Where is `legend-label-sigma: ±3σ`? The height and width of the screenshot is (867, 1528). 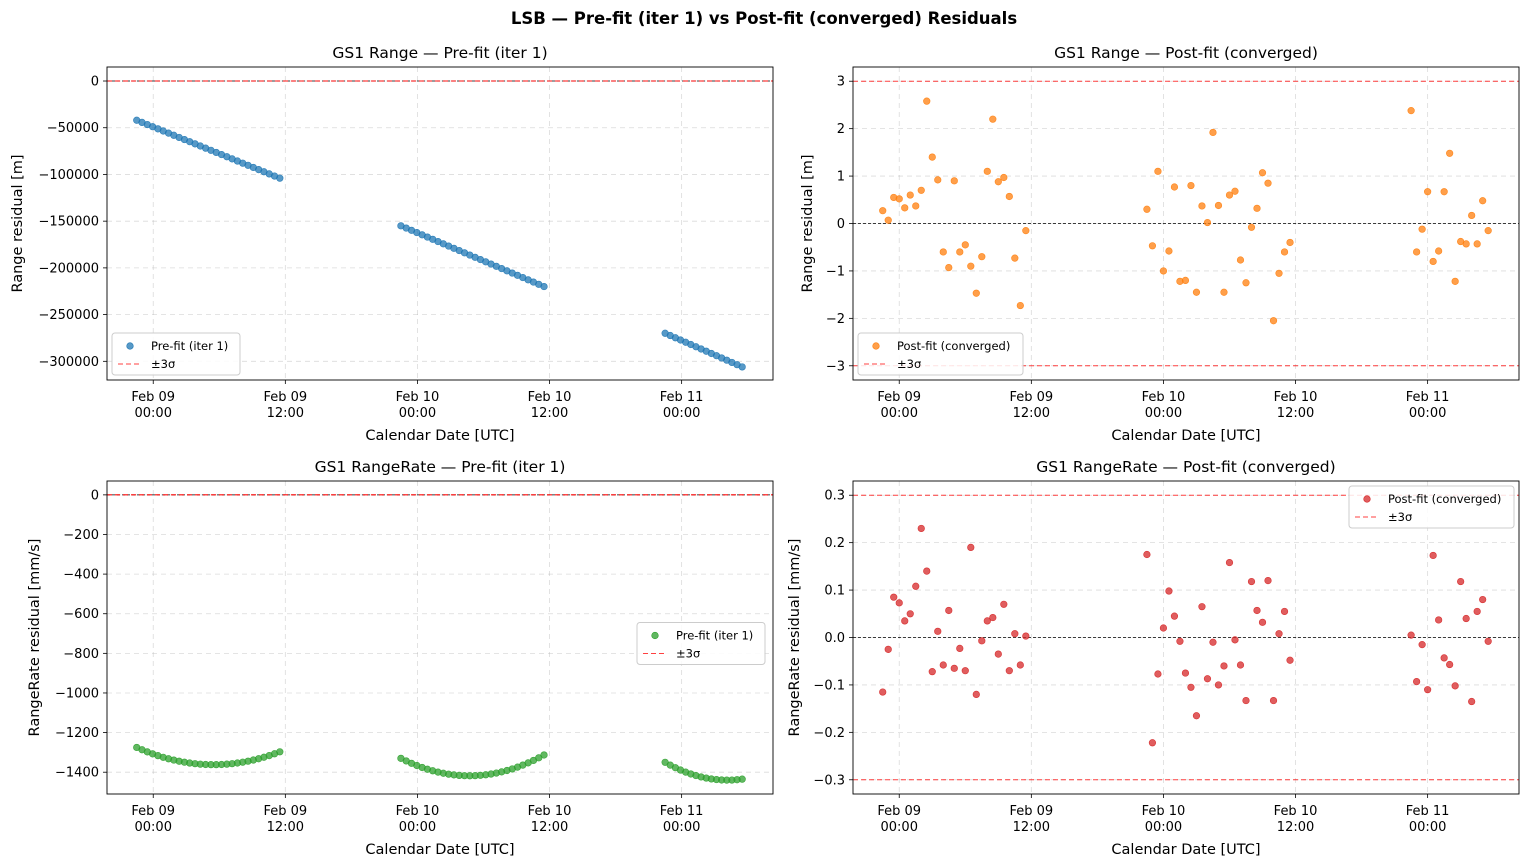 legend-label-sigma: ±3σ is located at coordinates (163, 364).